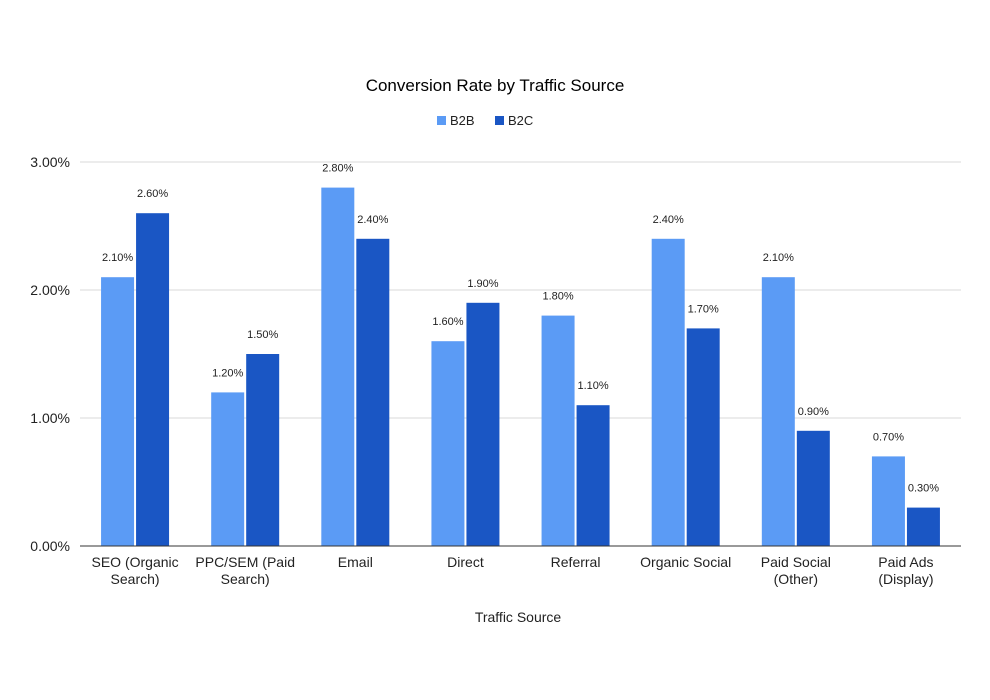  Describe the element at coordinates (668, 392) in the screenshot. I see `bar-b2b-organic-social` at that location.